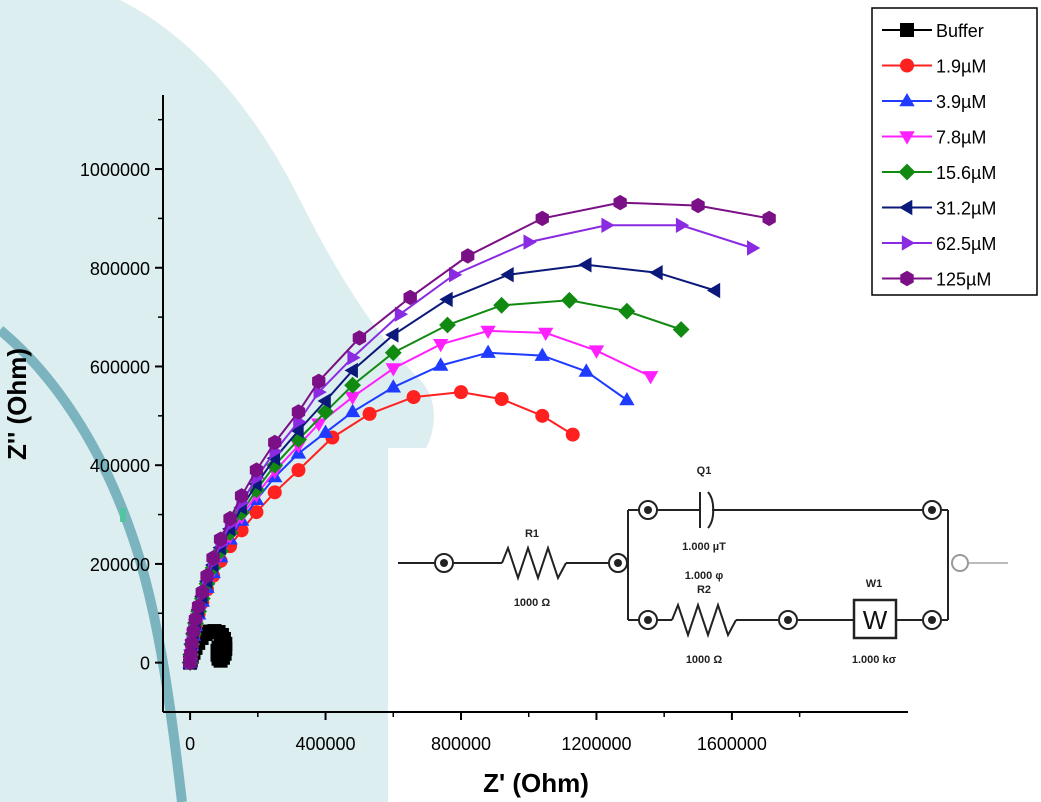 The height and width of the screenshot is (802, 1041). What do you see at coordinates (704, 590) in the screenshot?
I see `r2-name: R2` at bounding box center [704, 590].